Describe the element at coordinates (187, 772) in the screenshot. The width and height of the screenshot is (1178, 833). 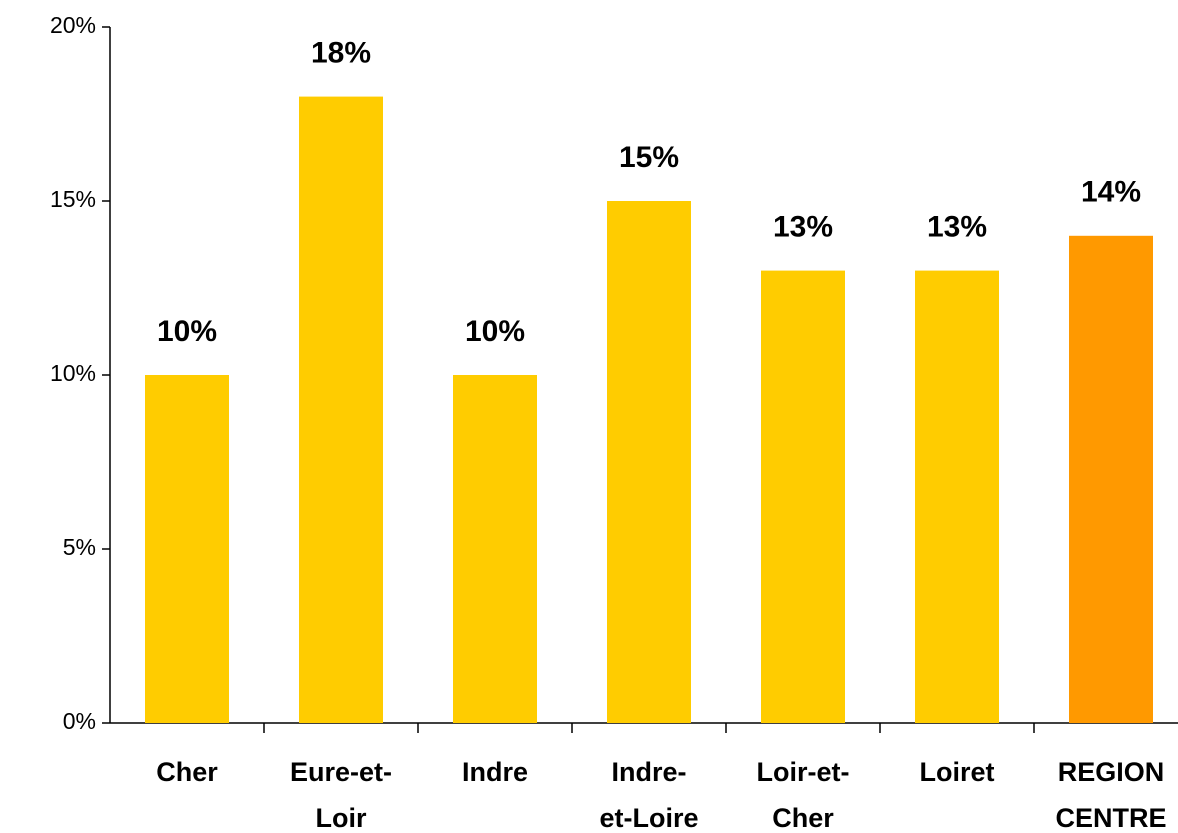
I see `x-tick-label: Cher` at that location.